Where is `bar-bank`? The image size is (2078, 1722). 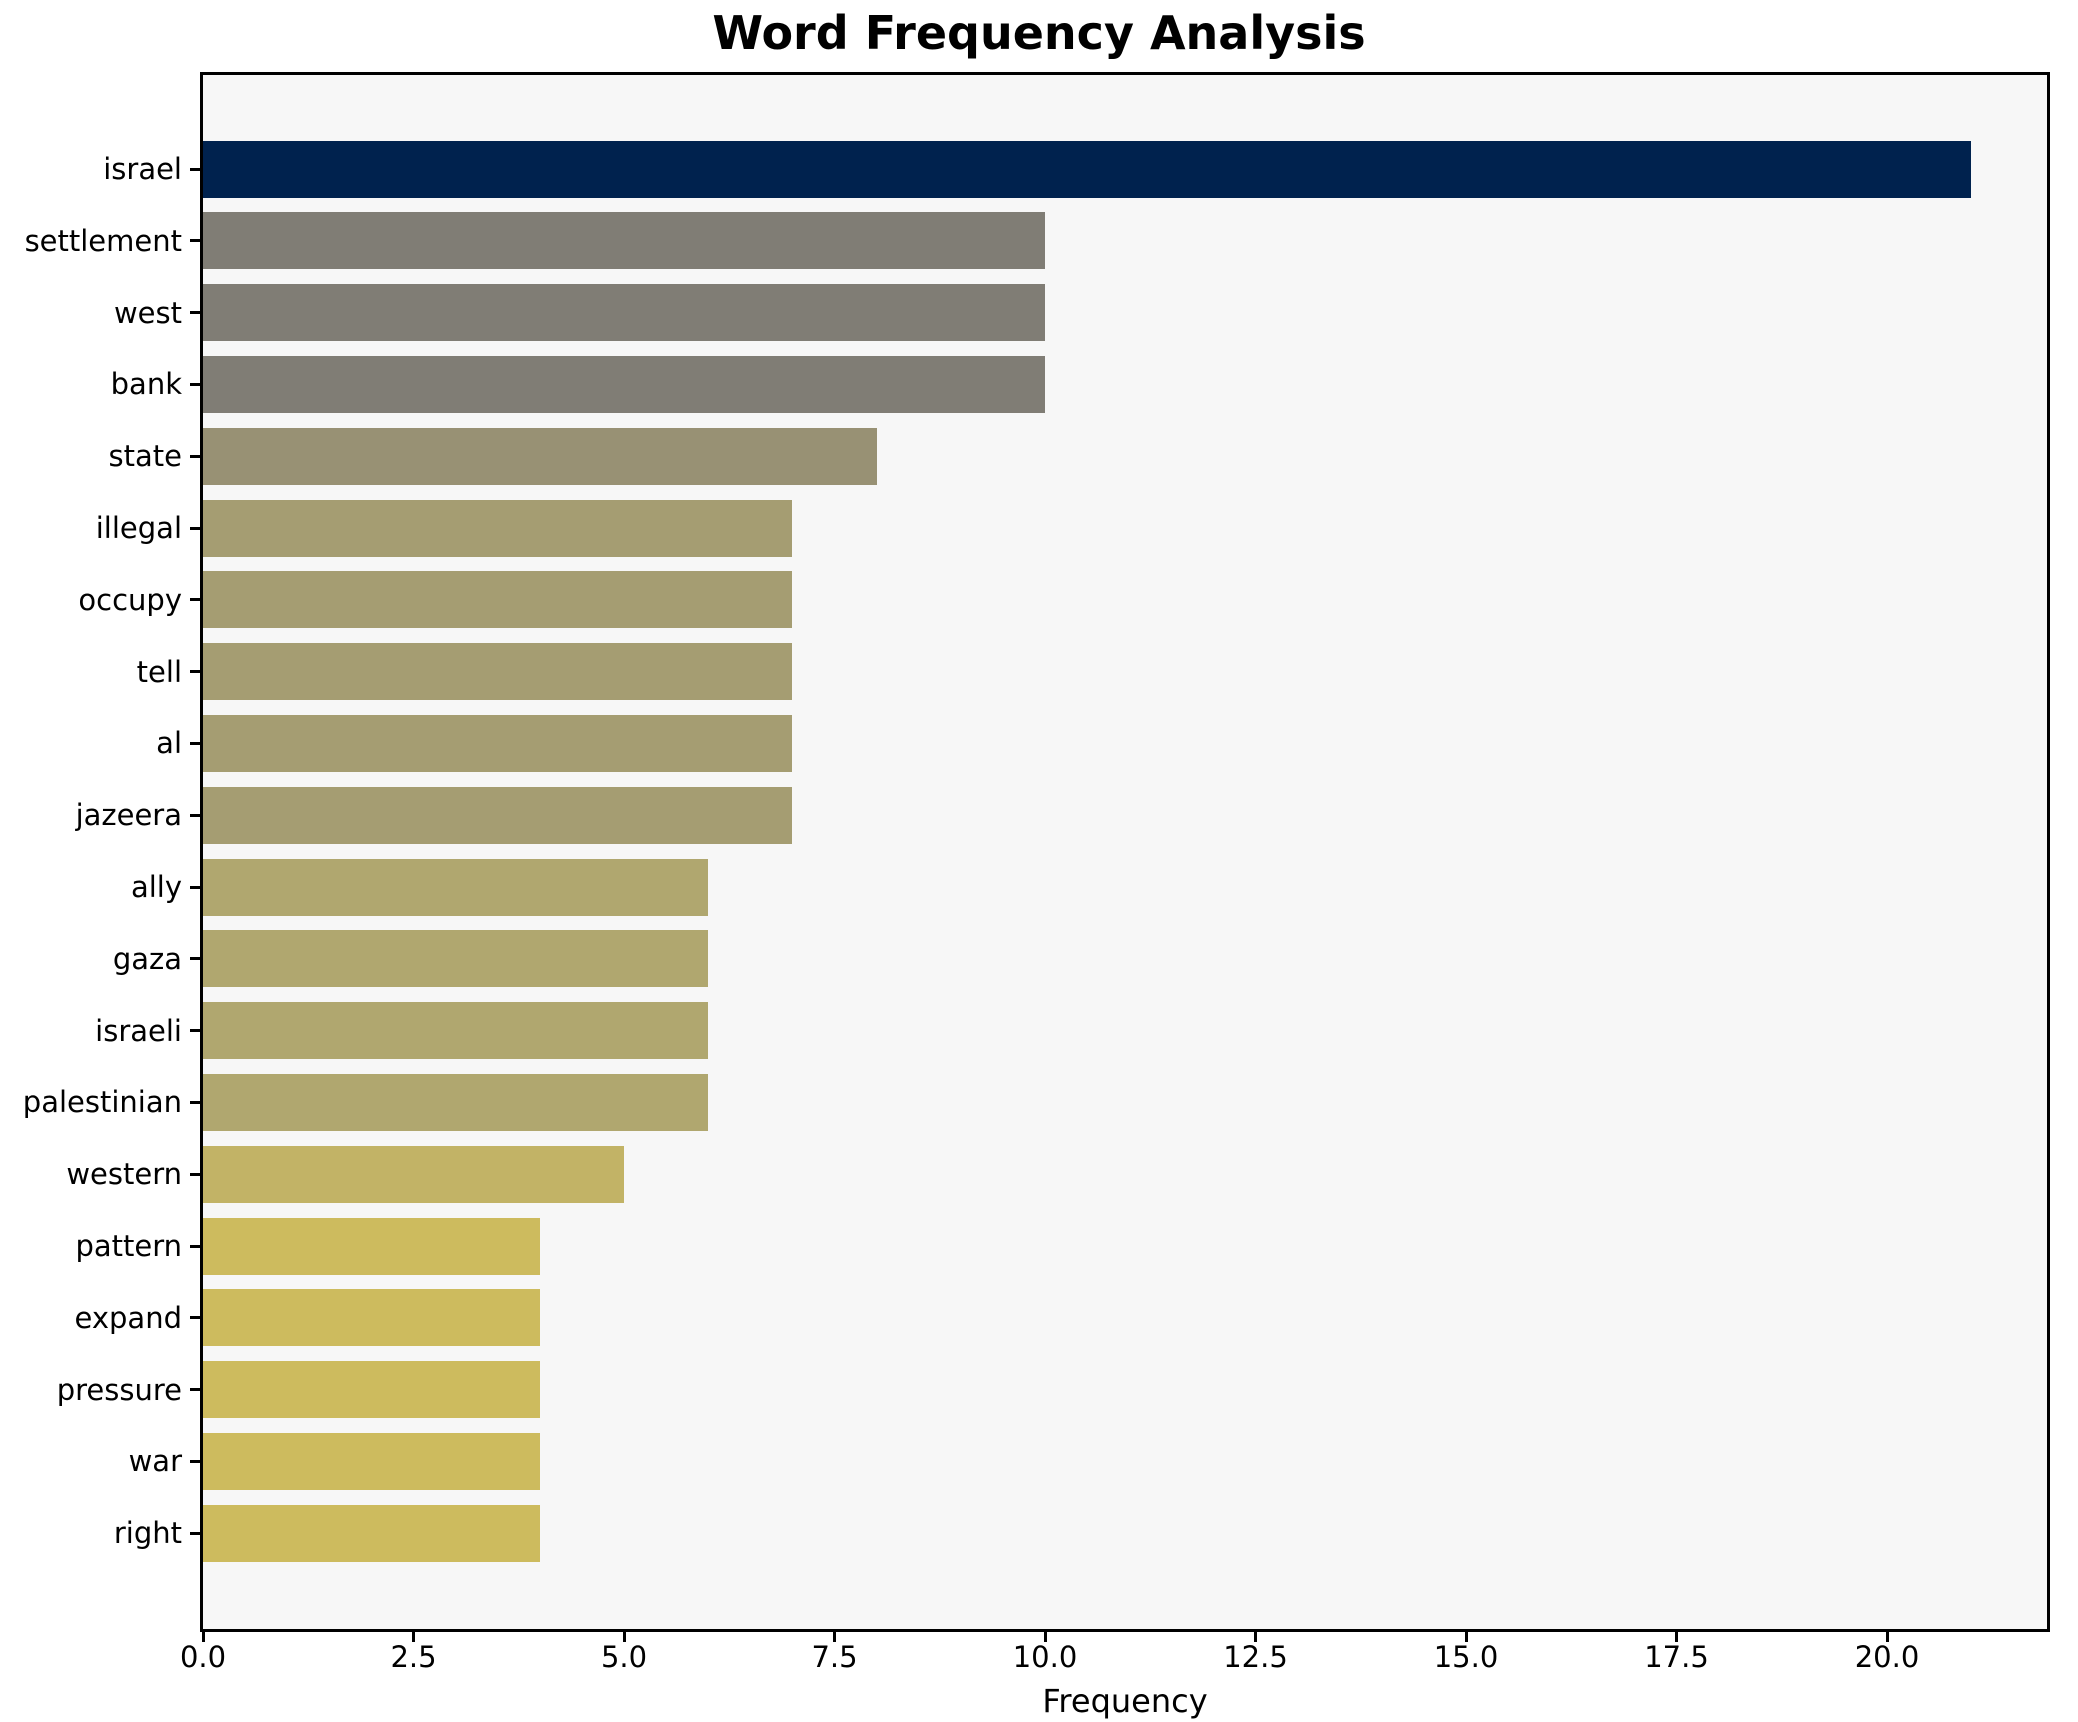 bar-bank is located at coordinates (624, 384).